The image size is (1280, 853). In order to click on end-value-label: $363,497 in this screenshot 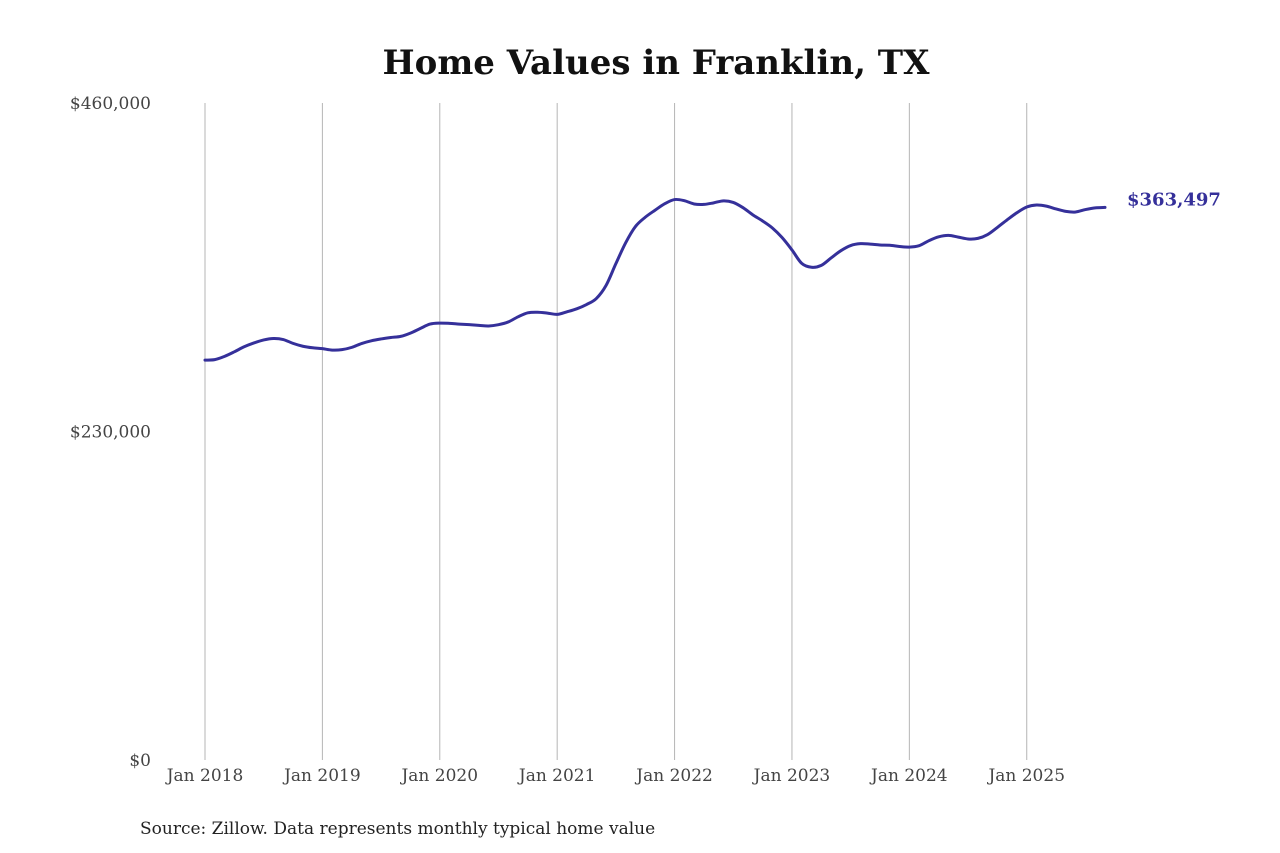, I will do `click(1174, 199)`.